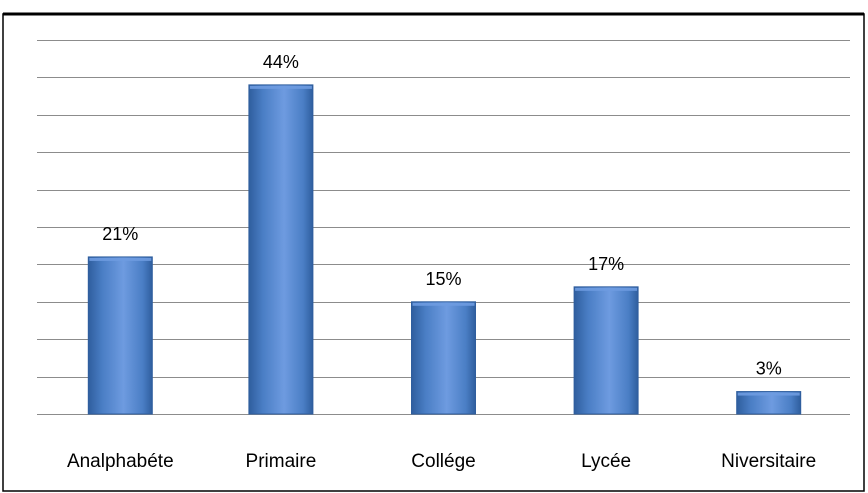  What do you see at coordinates (606, 461) in the screenshot?
I see `category-label: Lycée` at bounding box center [606, 461].